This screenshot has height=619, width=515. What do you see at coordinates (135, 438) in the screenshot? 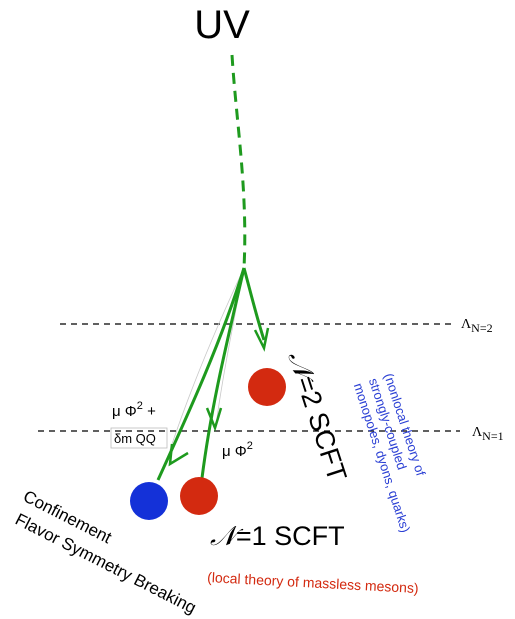
I see `deformation-left-line2: δm QQ` at bounding box center [135, 438].